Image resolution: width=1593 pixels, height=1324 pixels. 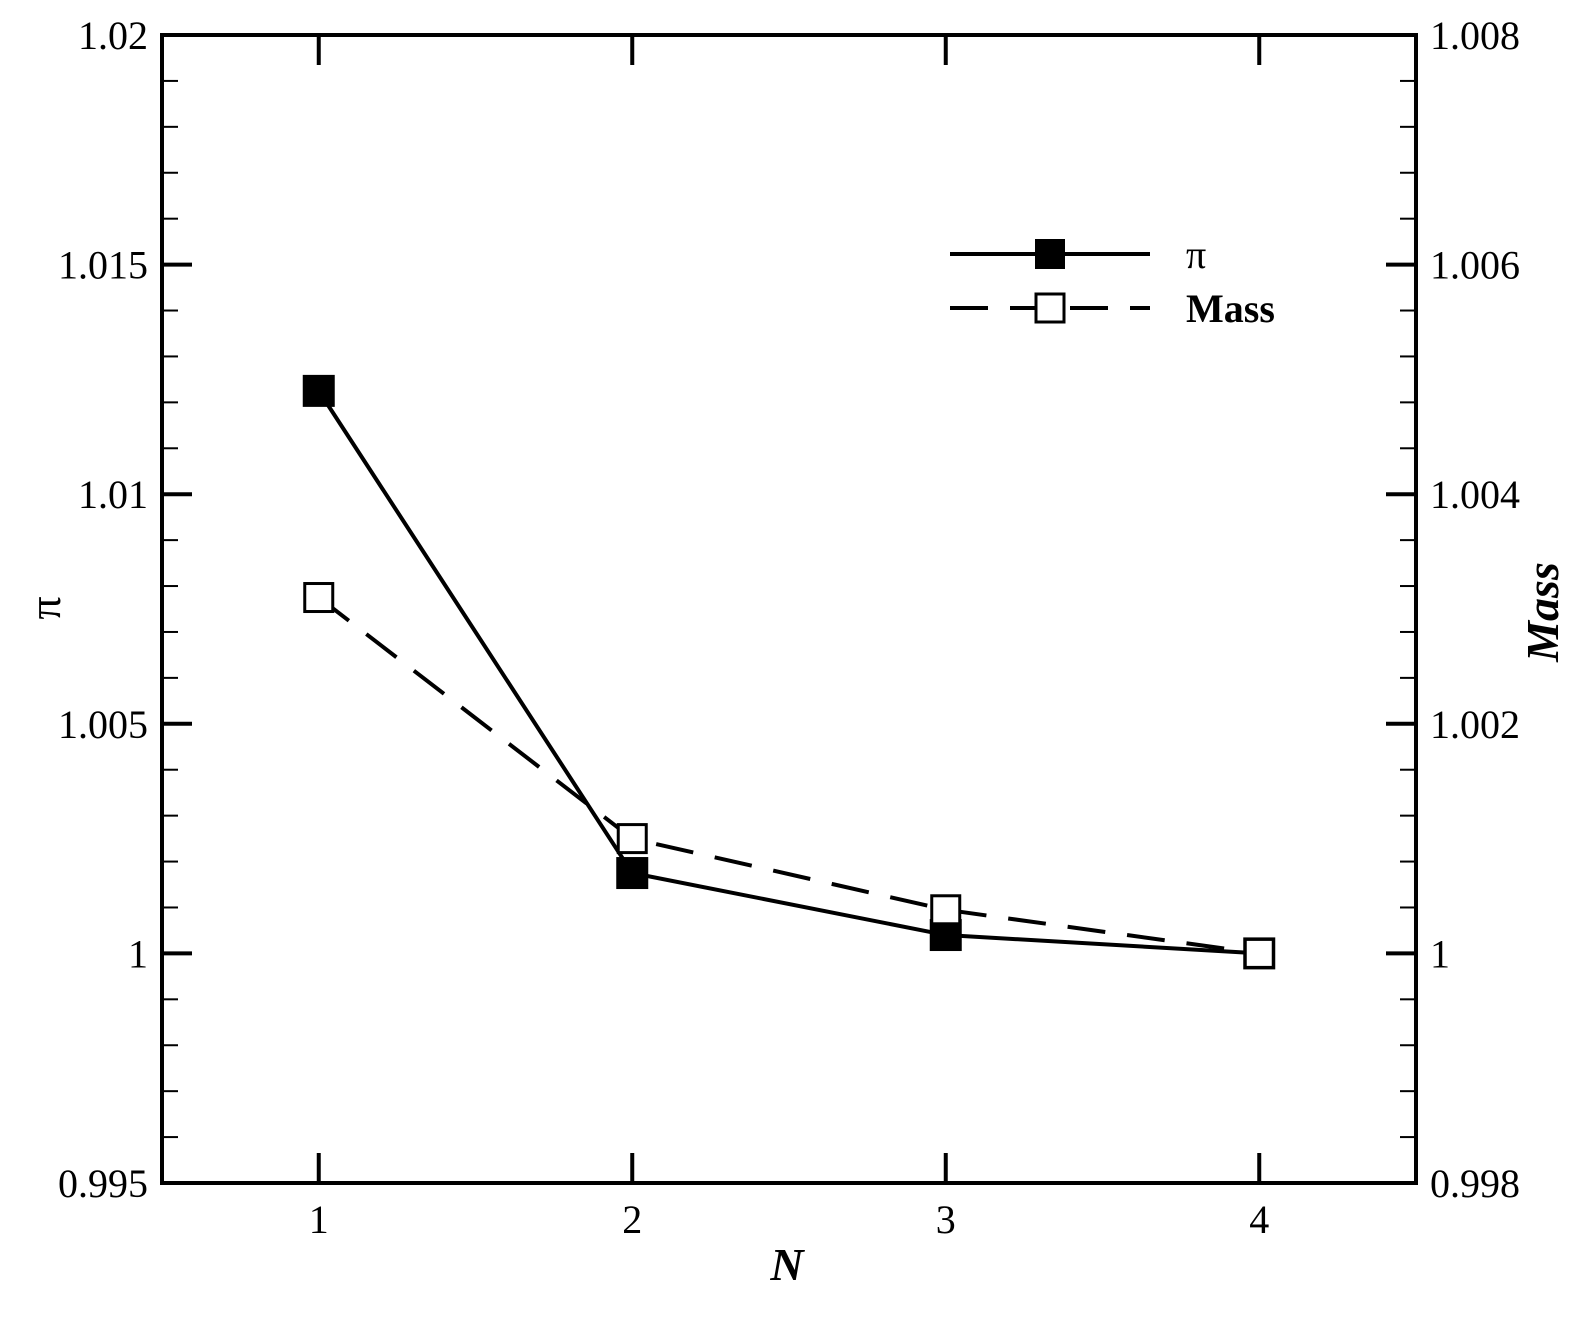 What do you see at coordinates (632, 1219) in the screenshot?
I see `x-tick-label: 2` at bounding box center [632, 1219].